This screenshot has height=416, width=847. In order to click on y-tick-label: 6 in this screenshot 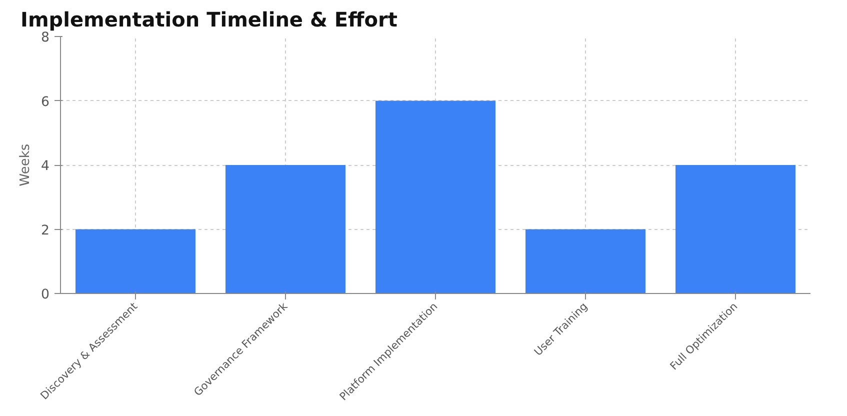, I will do `click(45, 102)`.